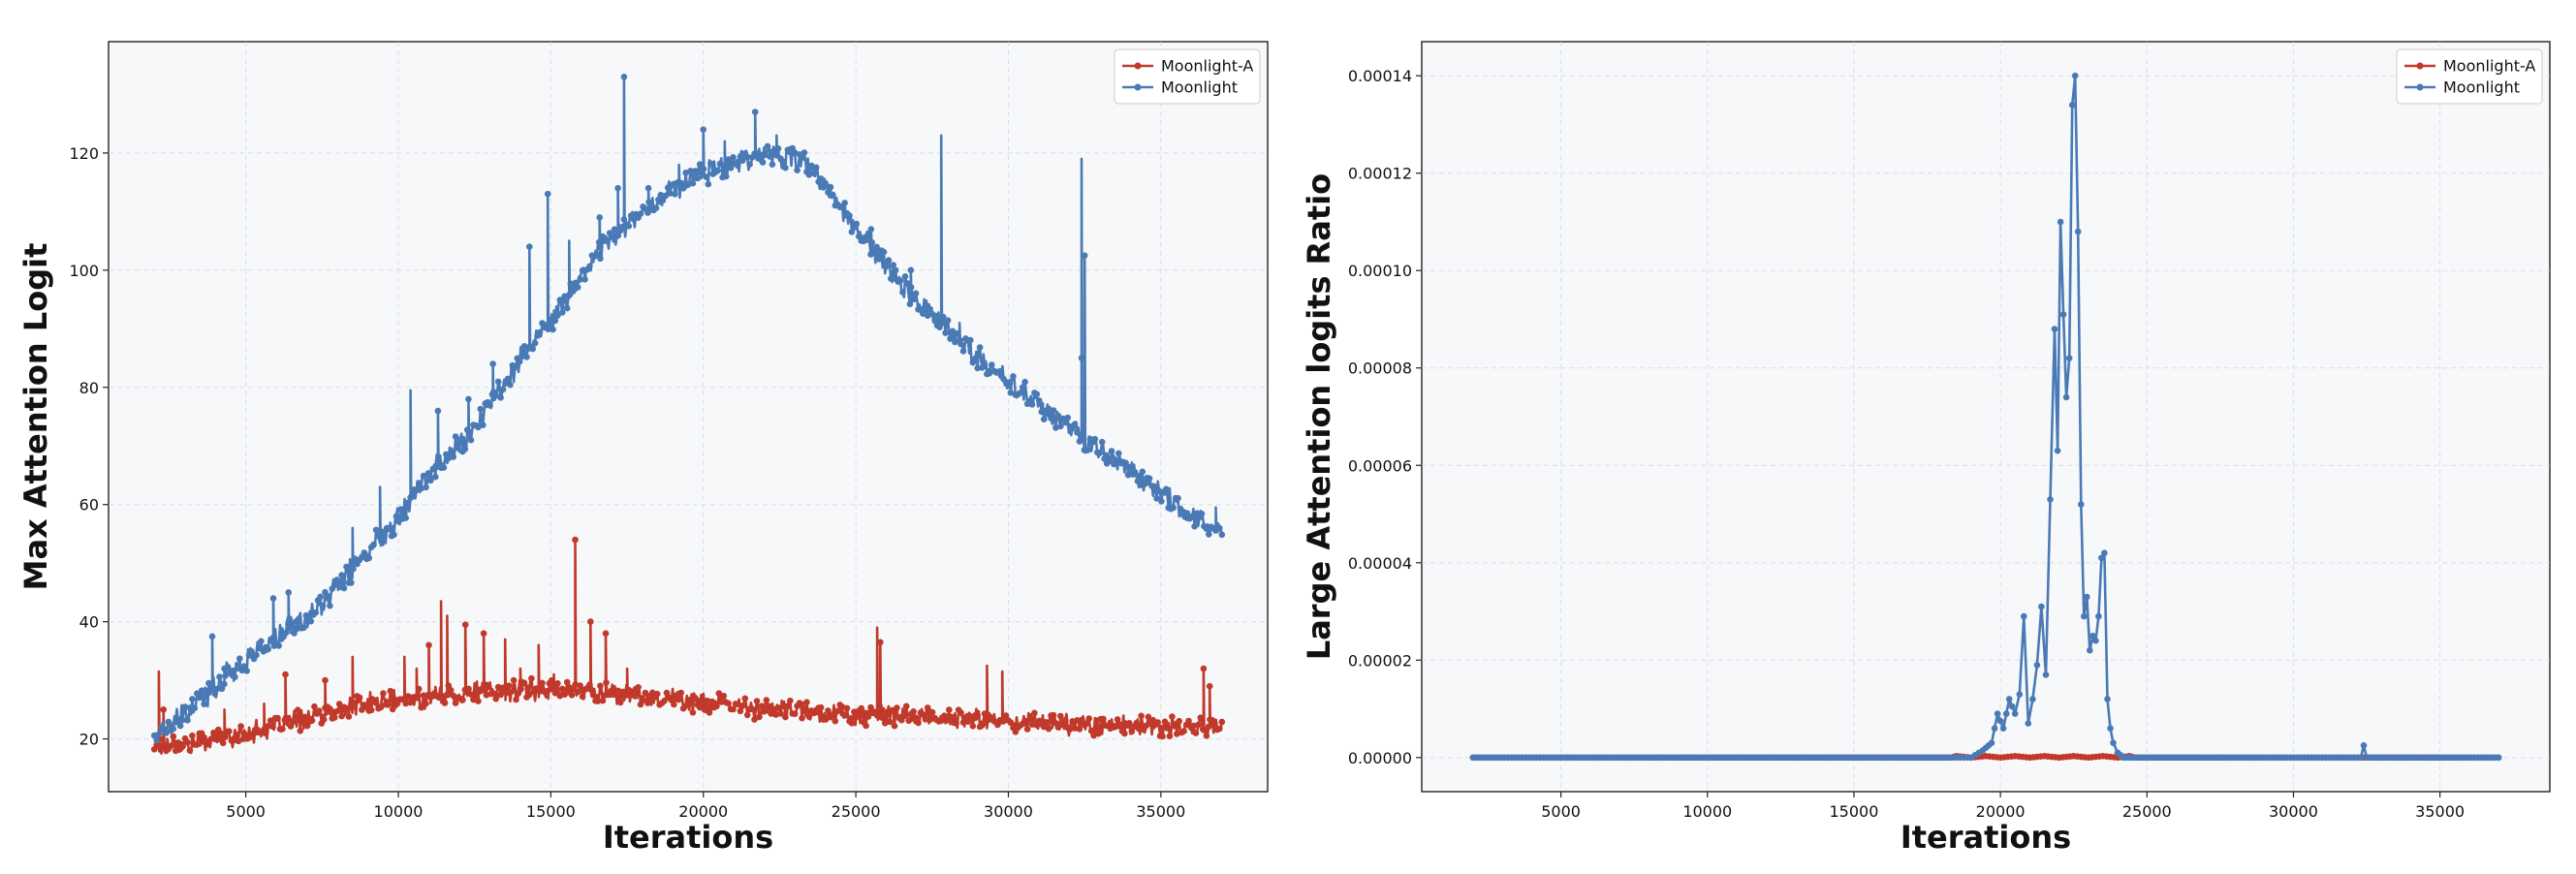 The image size is (2576, 874). What do you see at coordinates (688, 645) in the screenshot?
I see `series-moonlight-a` at bounding box center [688, 645].